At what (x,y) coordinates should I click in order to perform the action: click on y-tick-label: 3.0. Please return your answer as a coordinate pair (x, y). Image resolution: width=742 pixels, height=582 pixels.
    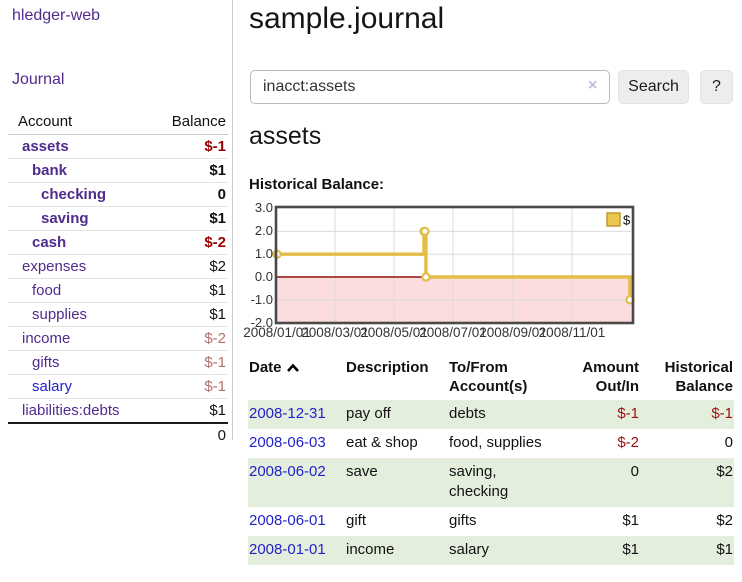
    Looking at the image, I should click on (264, 208).